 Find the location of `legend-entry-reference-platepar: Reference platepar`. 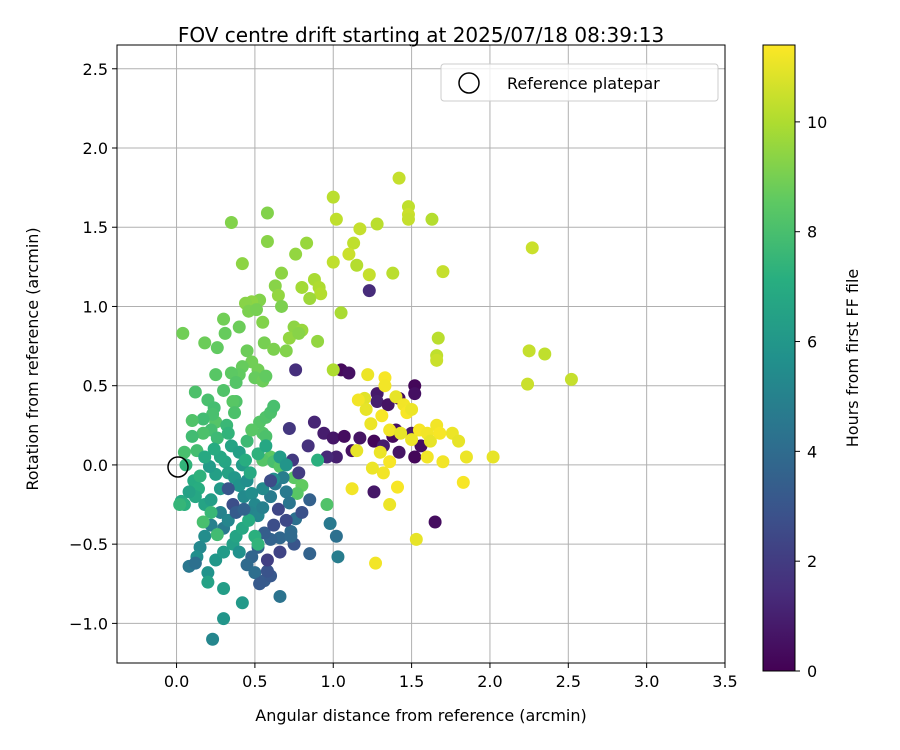

legend-entry-reference-platepar: Reference platepar is located at coordinates (583, 83).